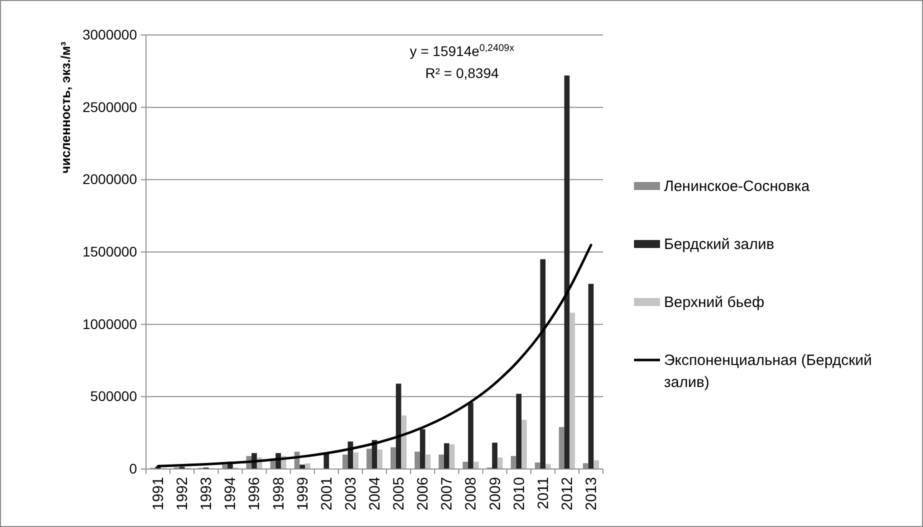 This screenshot has height=527, width=923. I want to click on x-tick-label: 2008, so click(471, 493).